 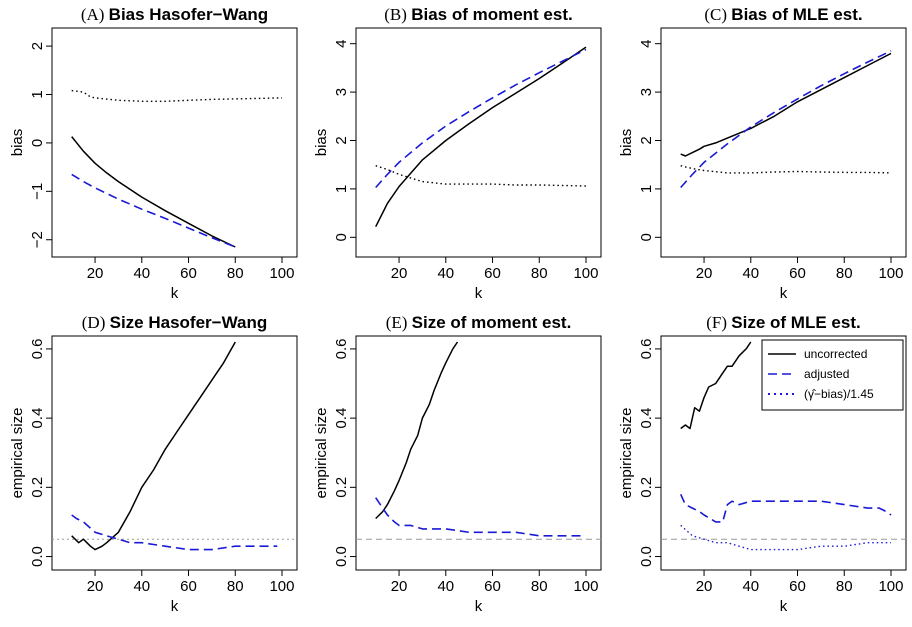 I want to click on panel-title: (B) Bias of moment est., so click(x=478, y=14).